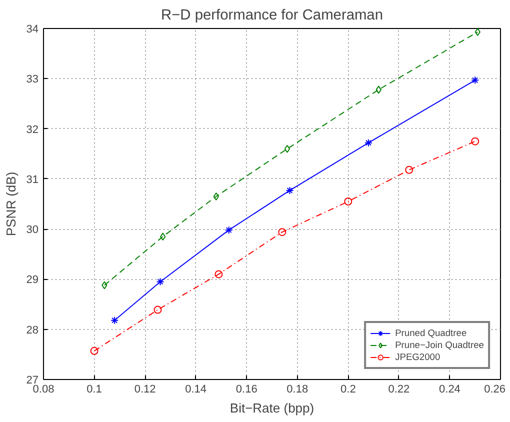  I want to click on y-tick-label: 27, so click(32, 380).